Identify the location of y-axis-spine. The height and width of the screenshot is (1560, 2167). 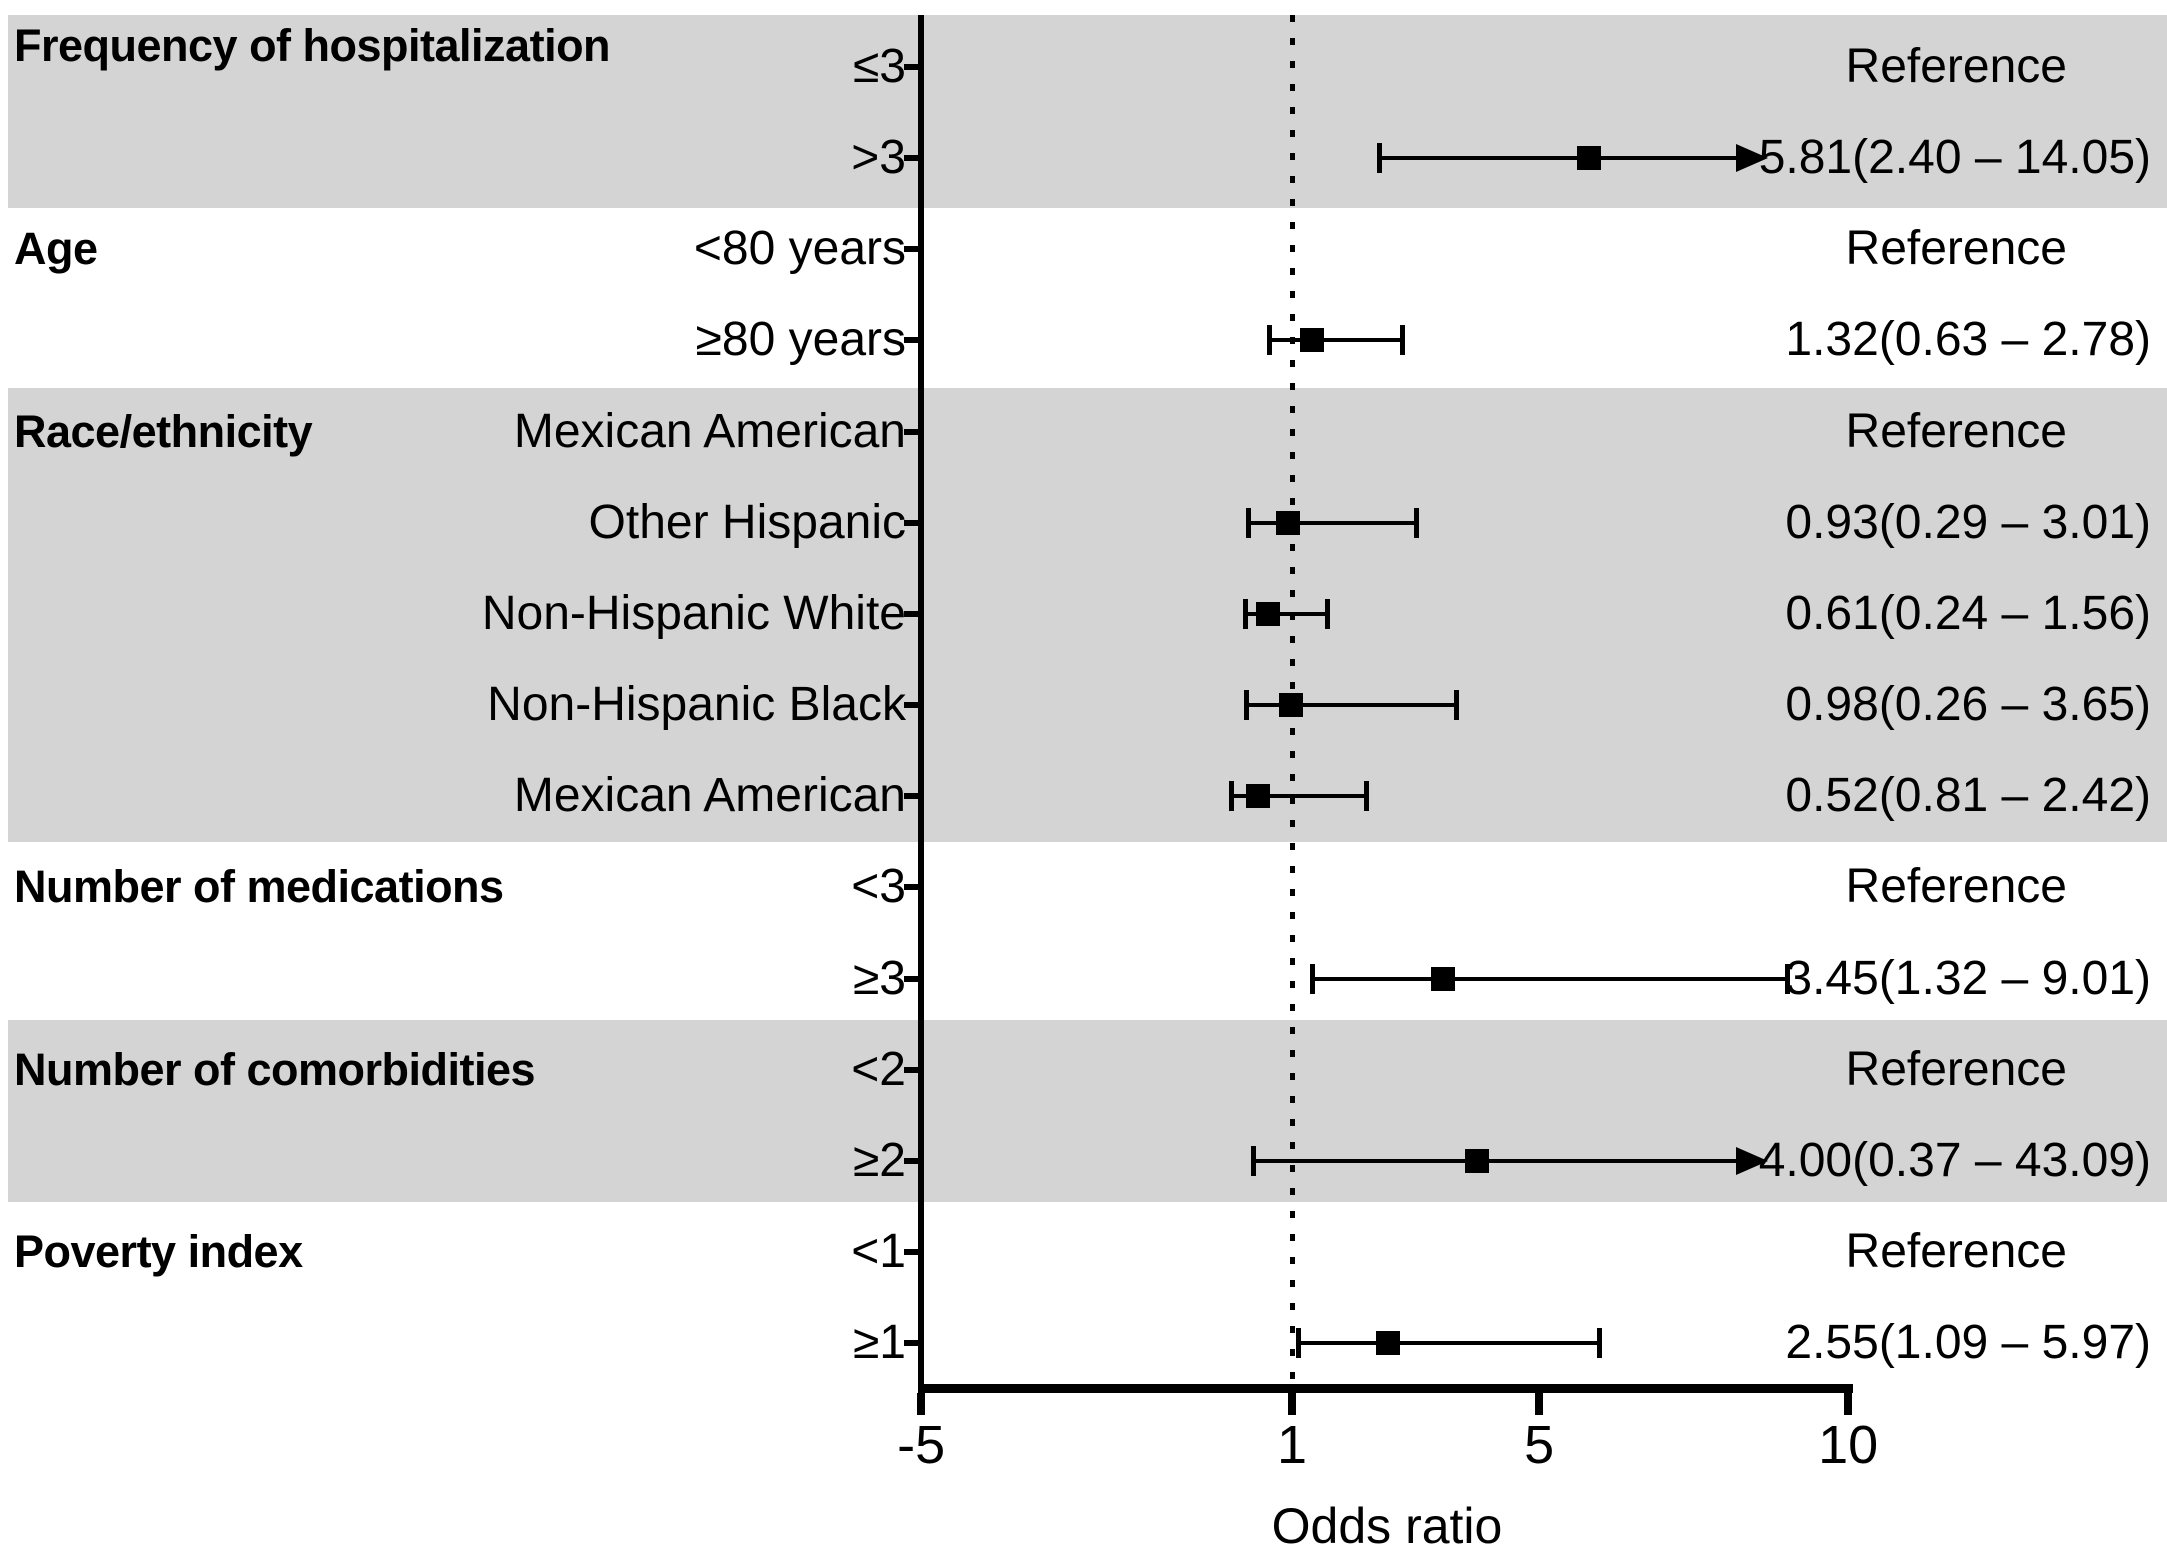
(921, 701).